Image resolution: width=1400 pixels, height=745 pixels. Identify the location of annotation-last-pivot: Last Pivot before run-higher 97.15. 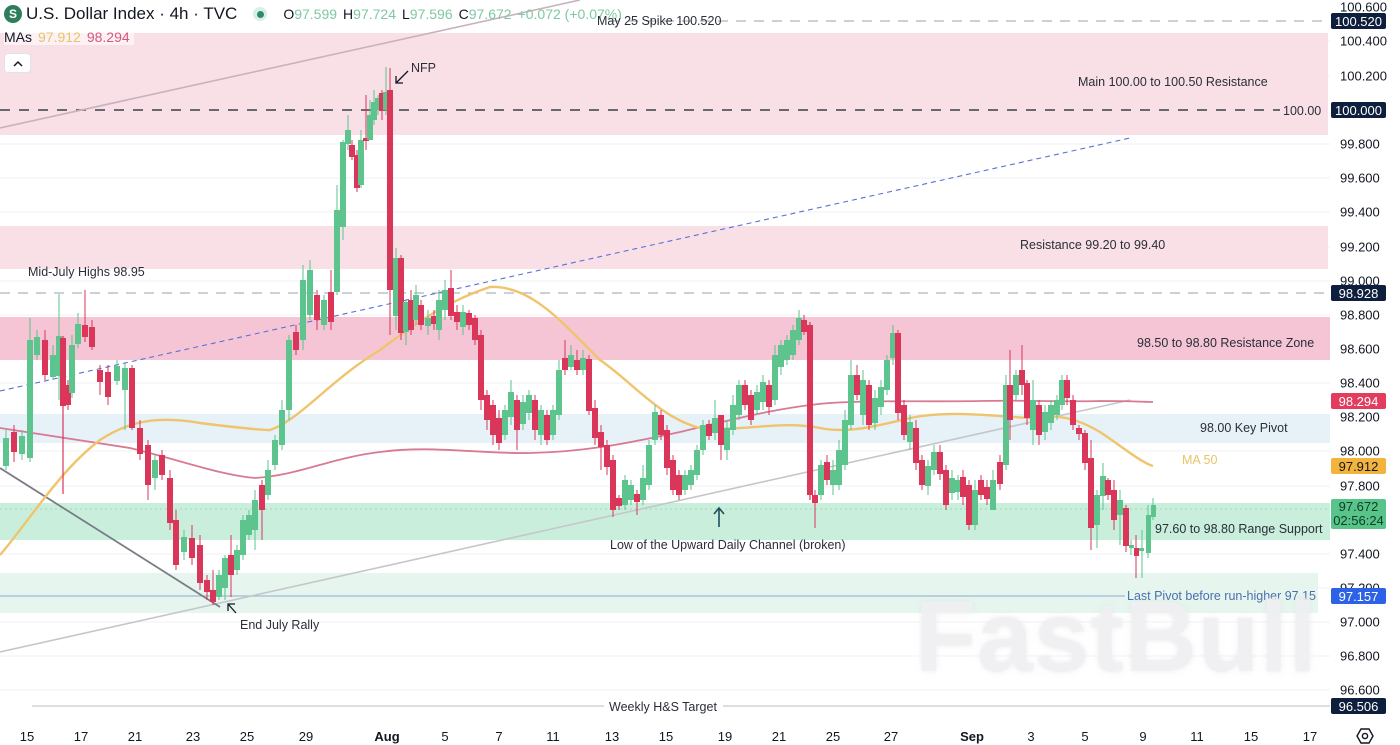
(1222, 596).